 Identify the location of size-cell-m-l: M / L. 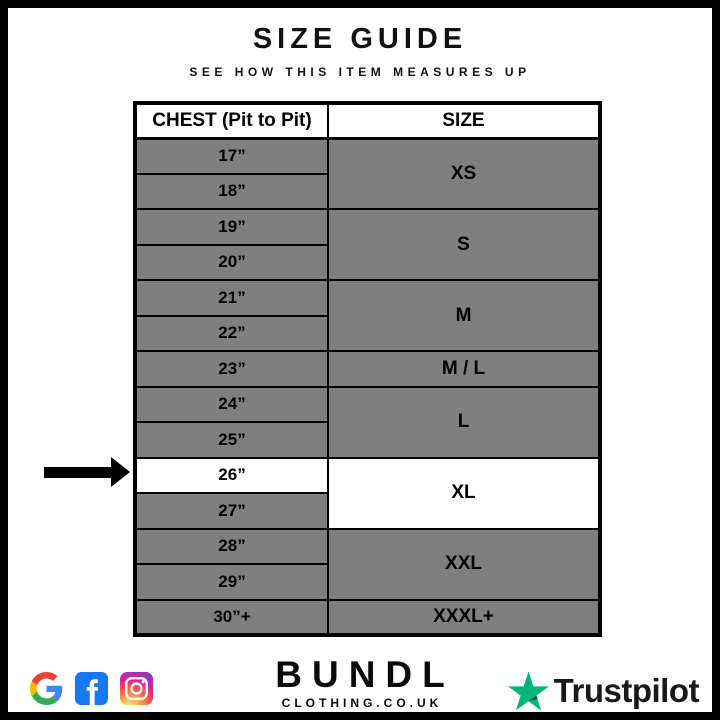
(464, 369).